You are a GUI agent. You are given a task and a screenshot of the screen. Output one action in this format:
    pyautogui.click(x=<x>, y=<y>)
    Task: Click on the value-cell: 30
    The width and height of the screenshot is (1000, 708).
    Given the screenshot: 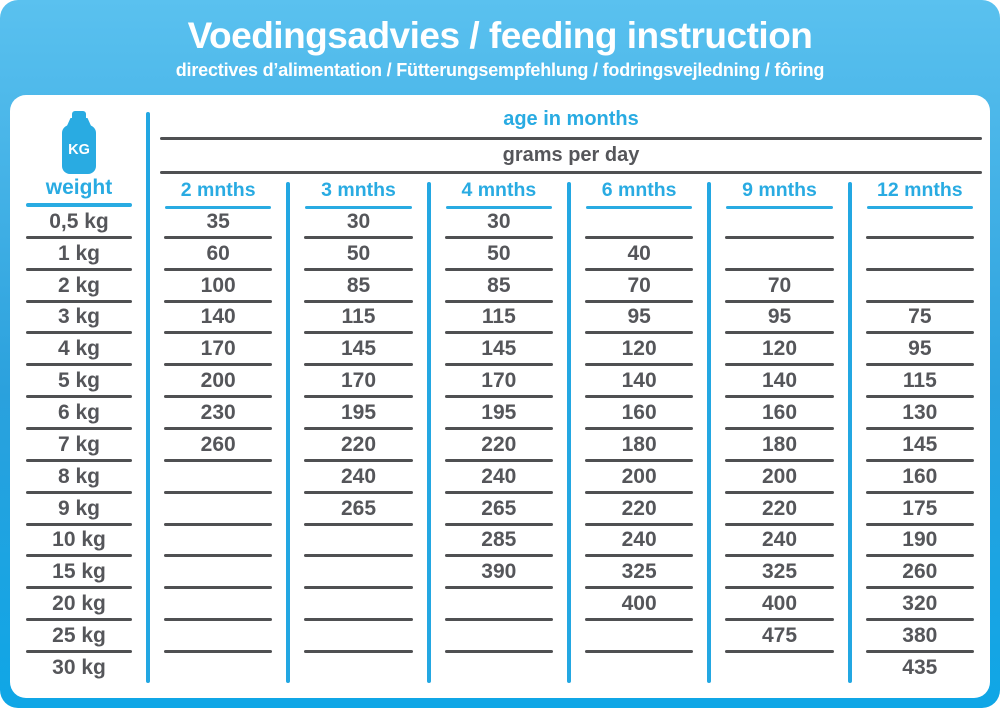 What is the action you would take?
    pyautogui.click(x=499, y=223)
    